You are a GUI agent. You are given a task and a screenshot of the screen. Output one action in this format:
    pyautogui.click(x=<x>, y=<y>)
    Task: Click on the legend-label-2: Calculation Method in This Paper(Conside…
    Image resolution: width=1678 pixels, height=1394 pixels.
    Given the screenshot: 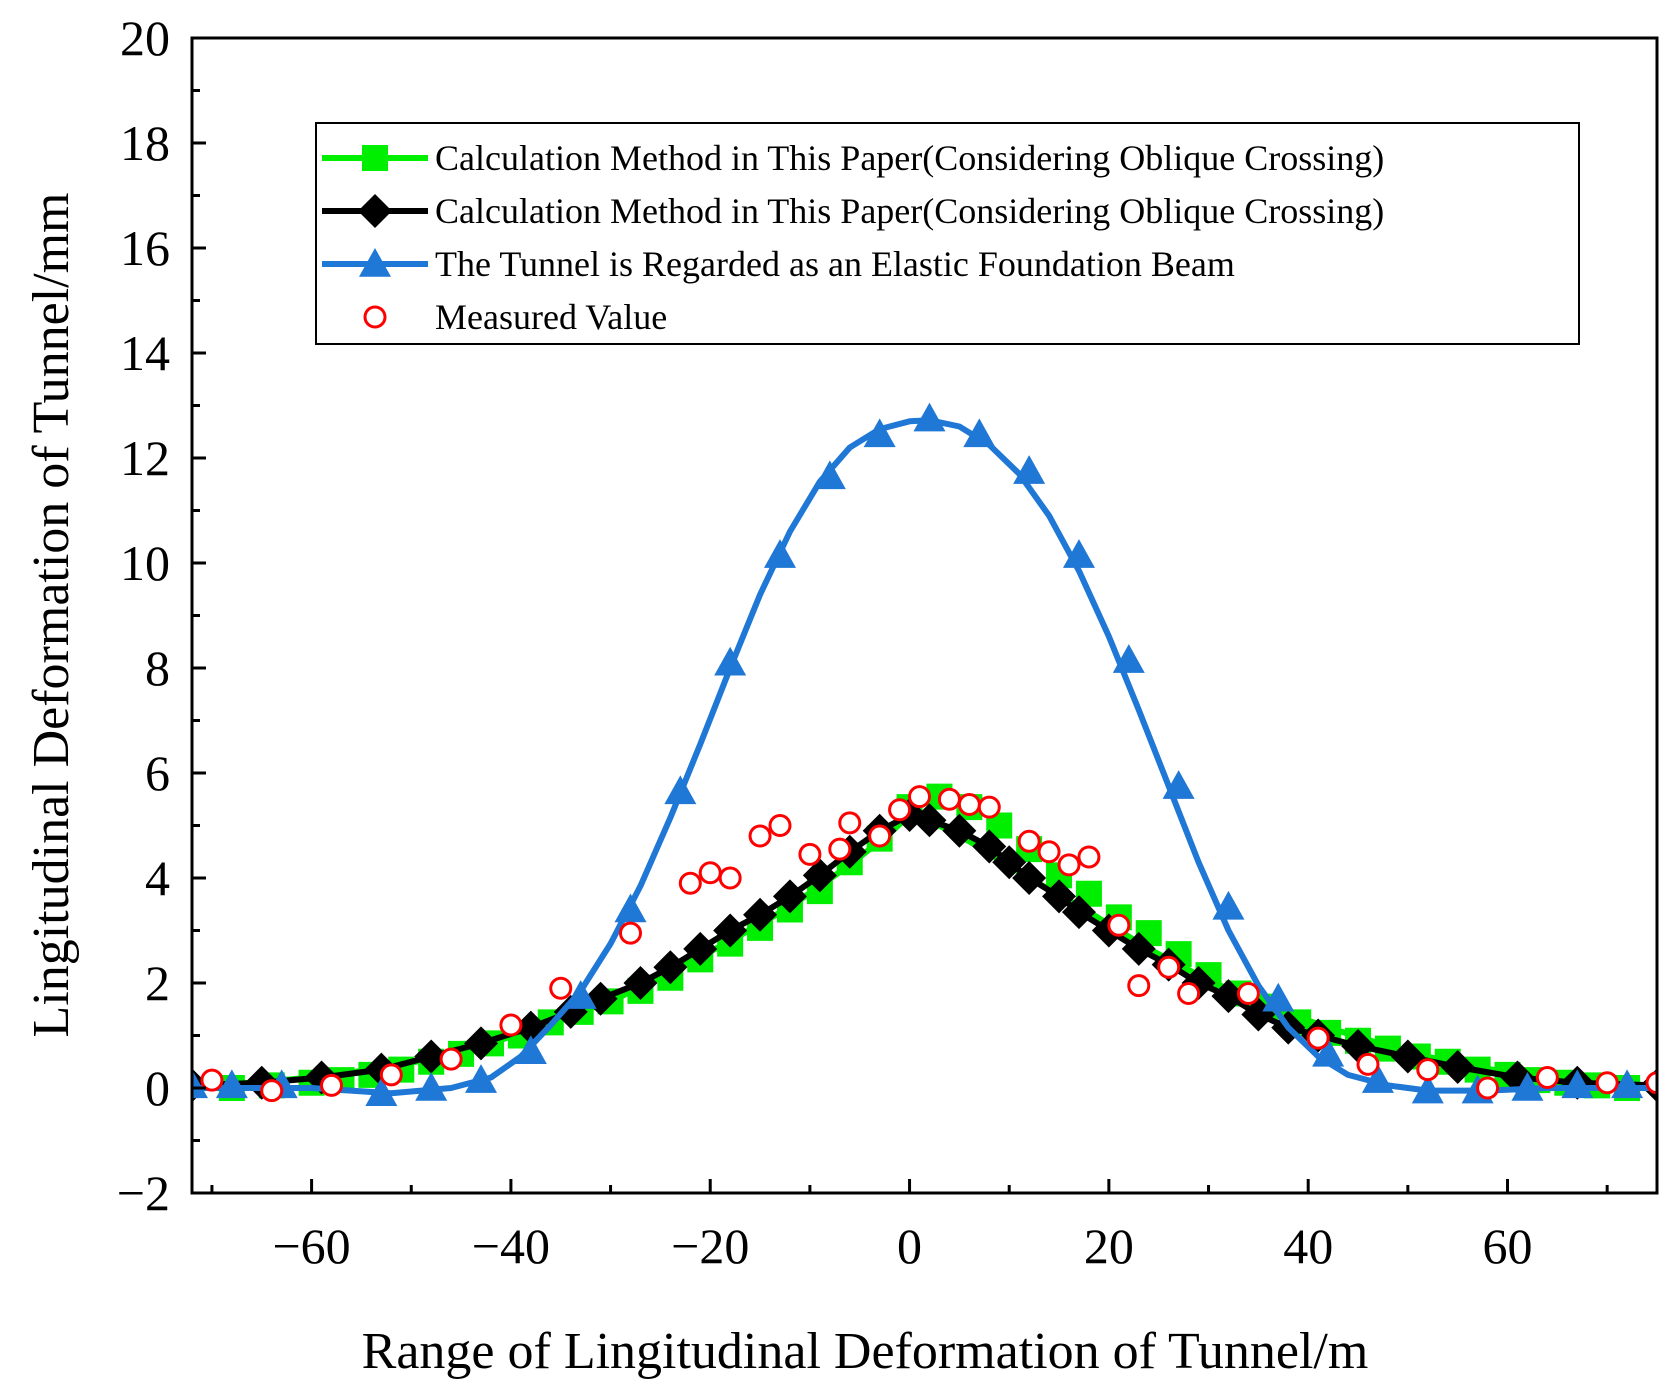 What is the action you would take?
    pyautogui.click(x=909, y=211)
    